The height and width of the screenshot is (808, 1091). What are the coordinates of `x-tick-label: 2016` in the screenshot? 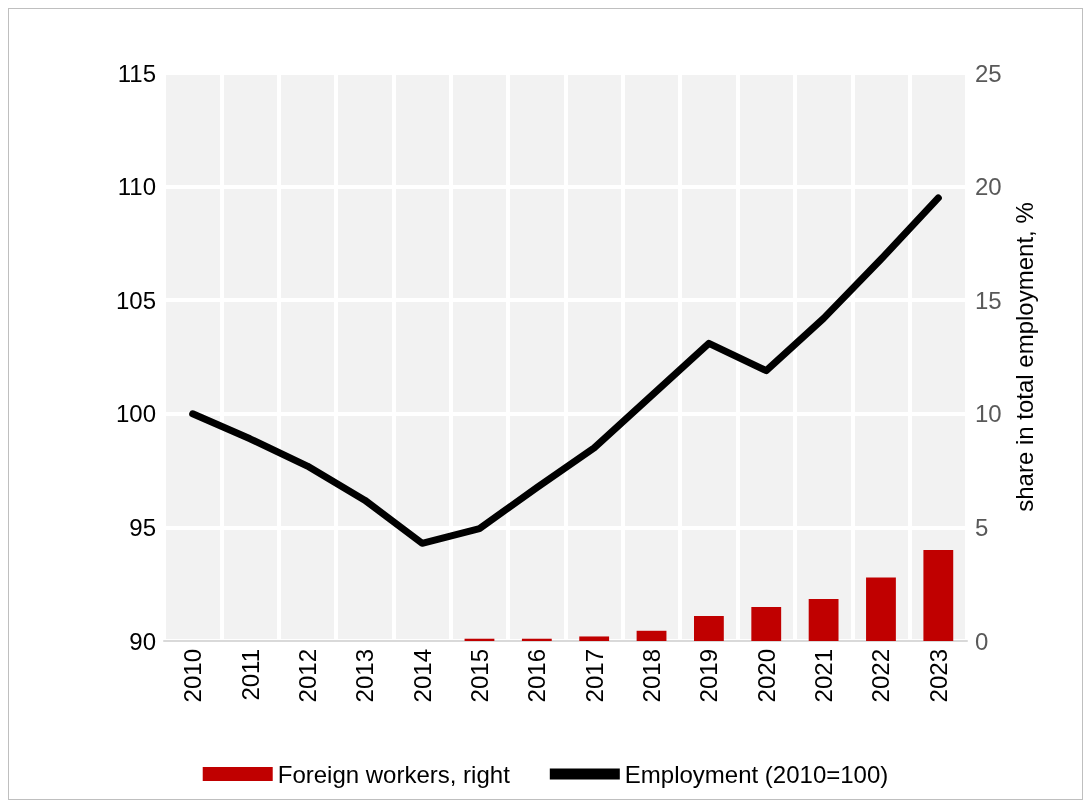 It's located at (537, 676).